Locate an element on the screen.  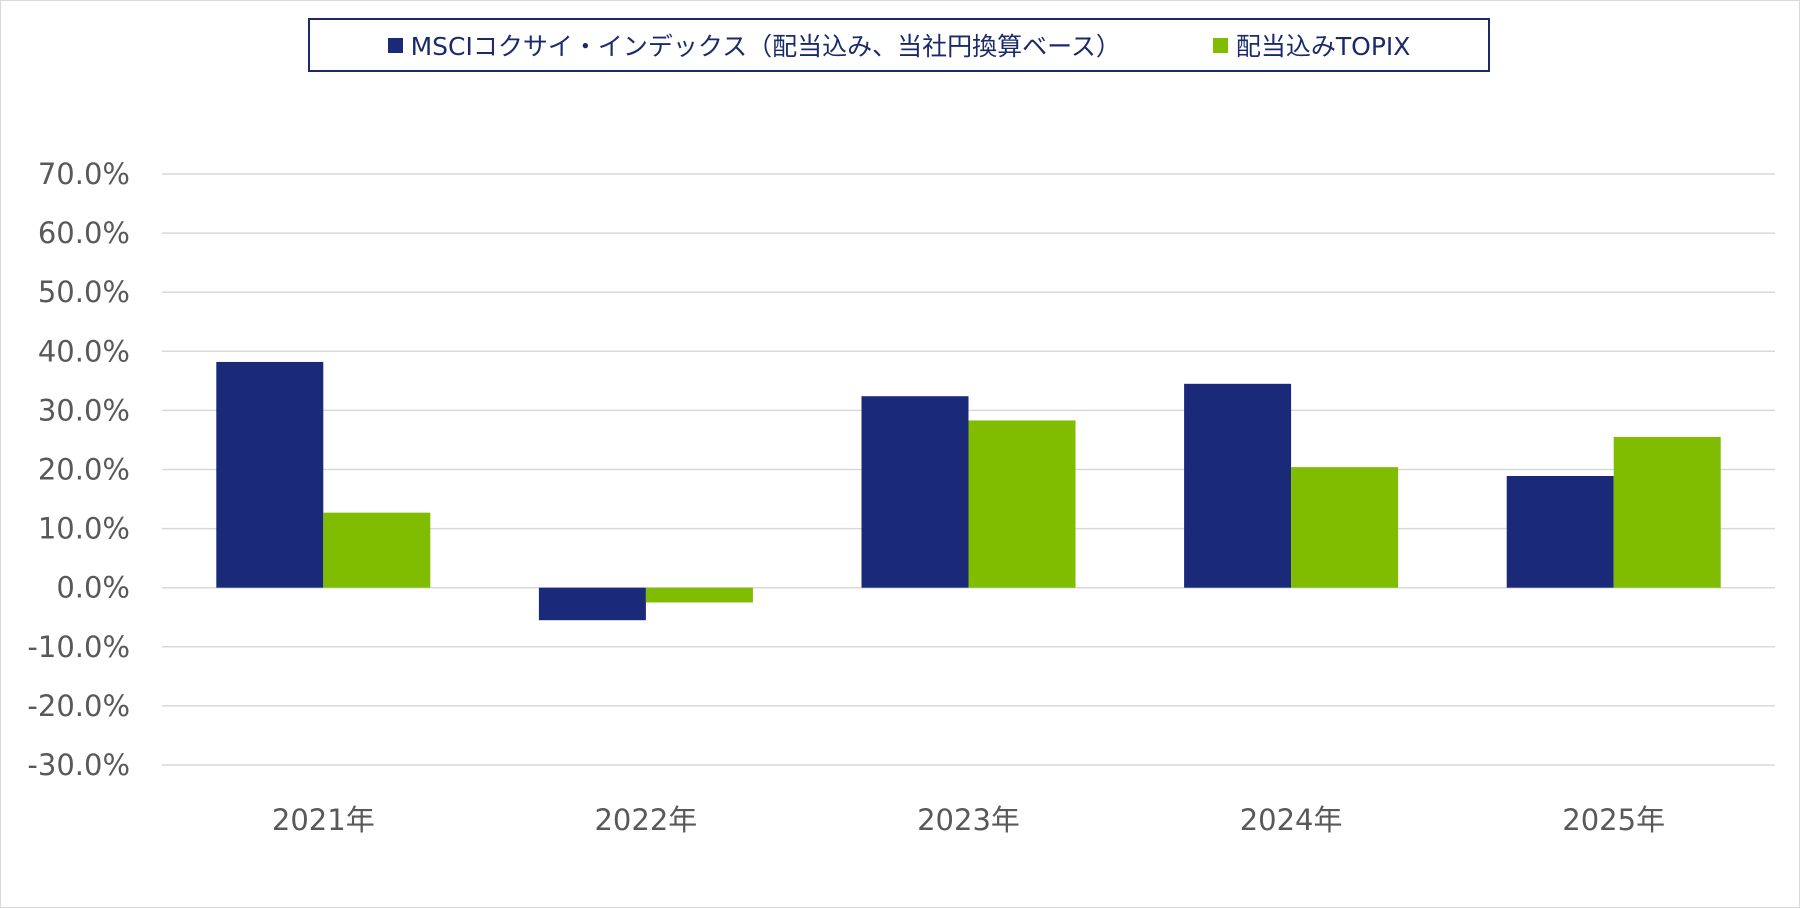
y-tick-label: -20.0% is located at coordinates (78, 706).